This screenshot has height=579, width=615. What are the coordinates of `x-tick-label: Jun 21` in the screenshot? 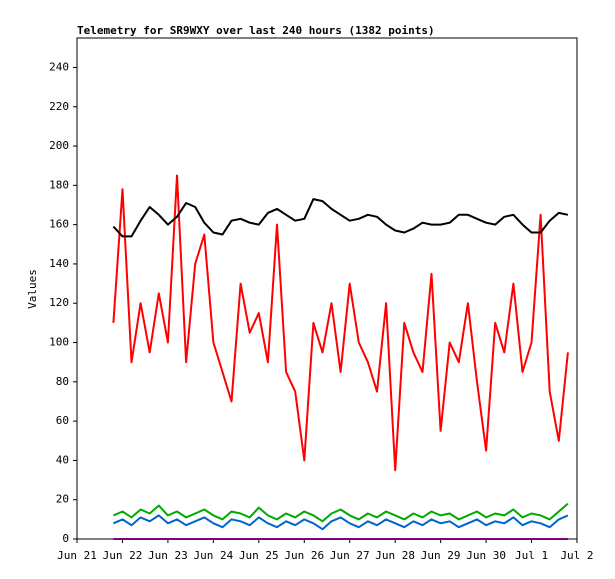 It's located at (77, 555).